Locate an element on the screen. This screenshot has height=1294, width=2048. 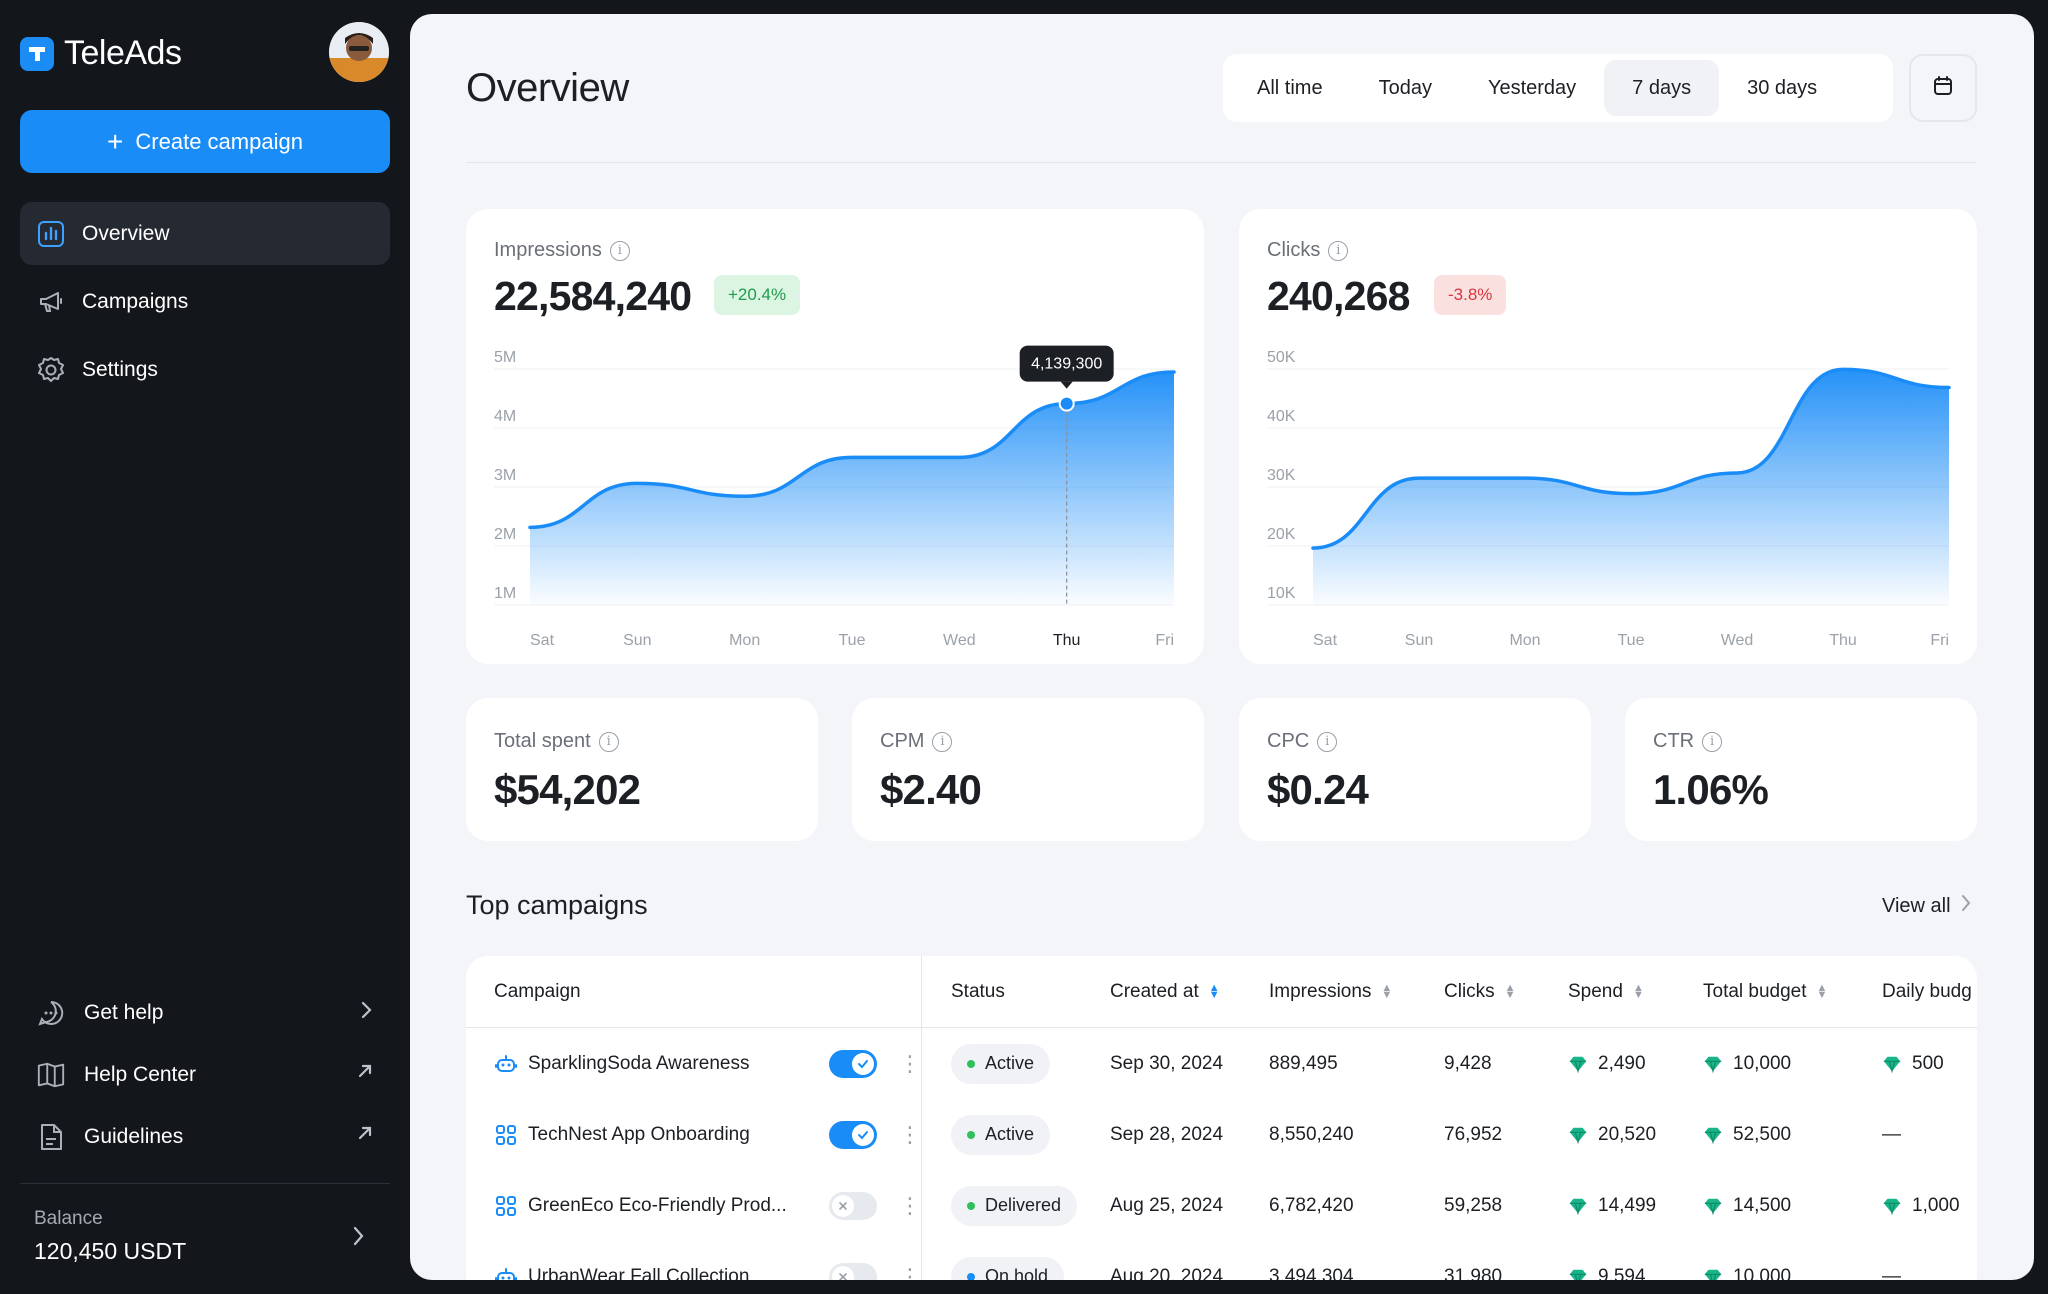
sidebar-item-campaigns: Campaigns is located at coordinates (205, 301).